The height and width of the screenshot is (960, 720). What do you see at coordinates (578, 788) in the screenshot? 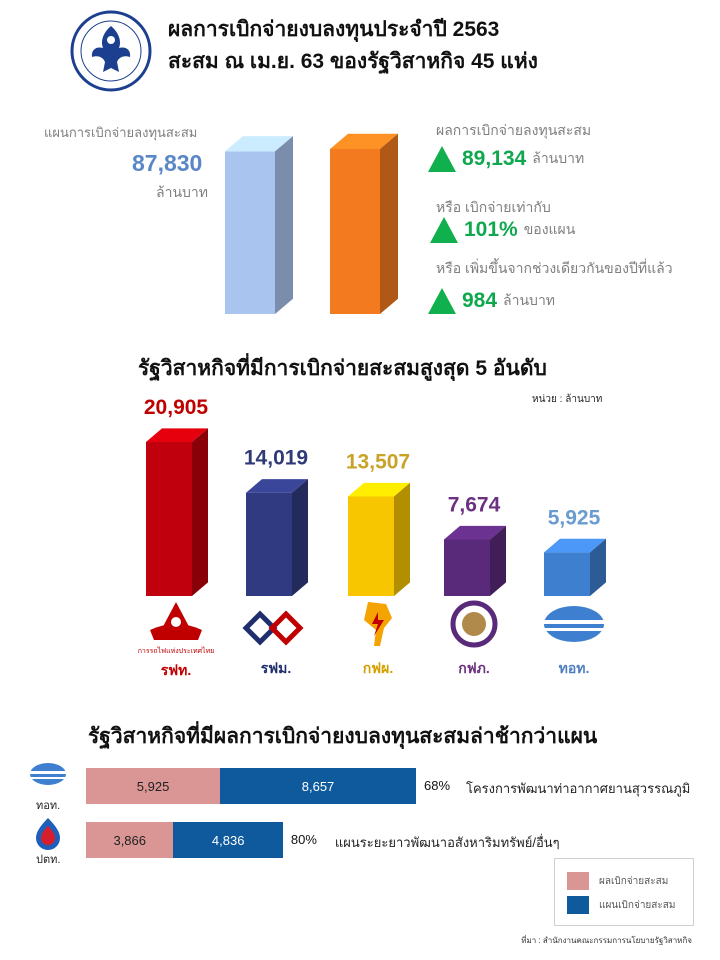
I see `delayed-project-name: โครงการพัฒนาท่าอากาศยานสุวรรณภูมิ` at bounding box center [578, 788].